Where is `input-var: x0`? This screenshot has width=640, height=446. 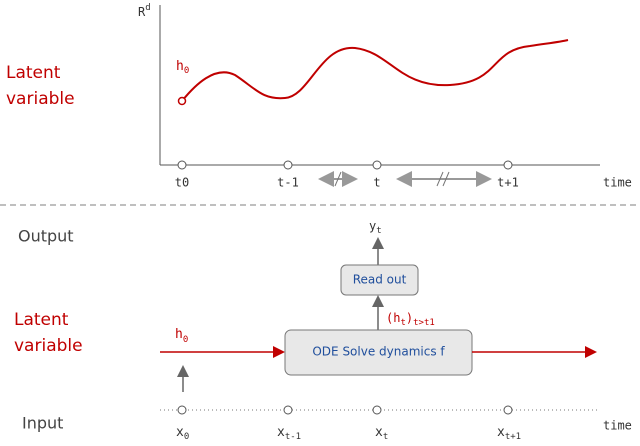 input-var: x0 is located at coordinates (182, 433).